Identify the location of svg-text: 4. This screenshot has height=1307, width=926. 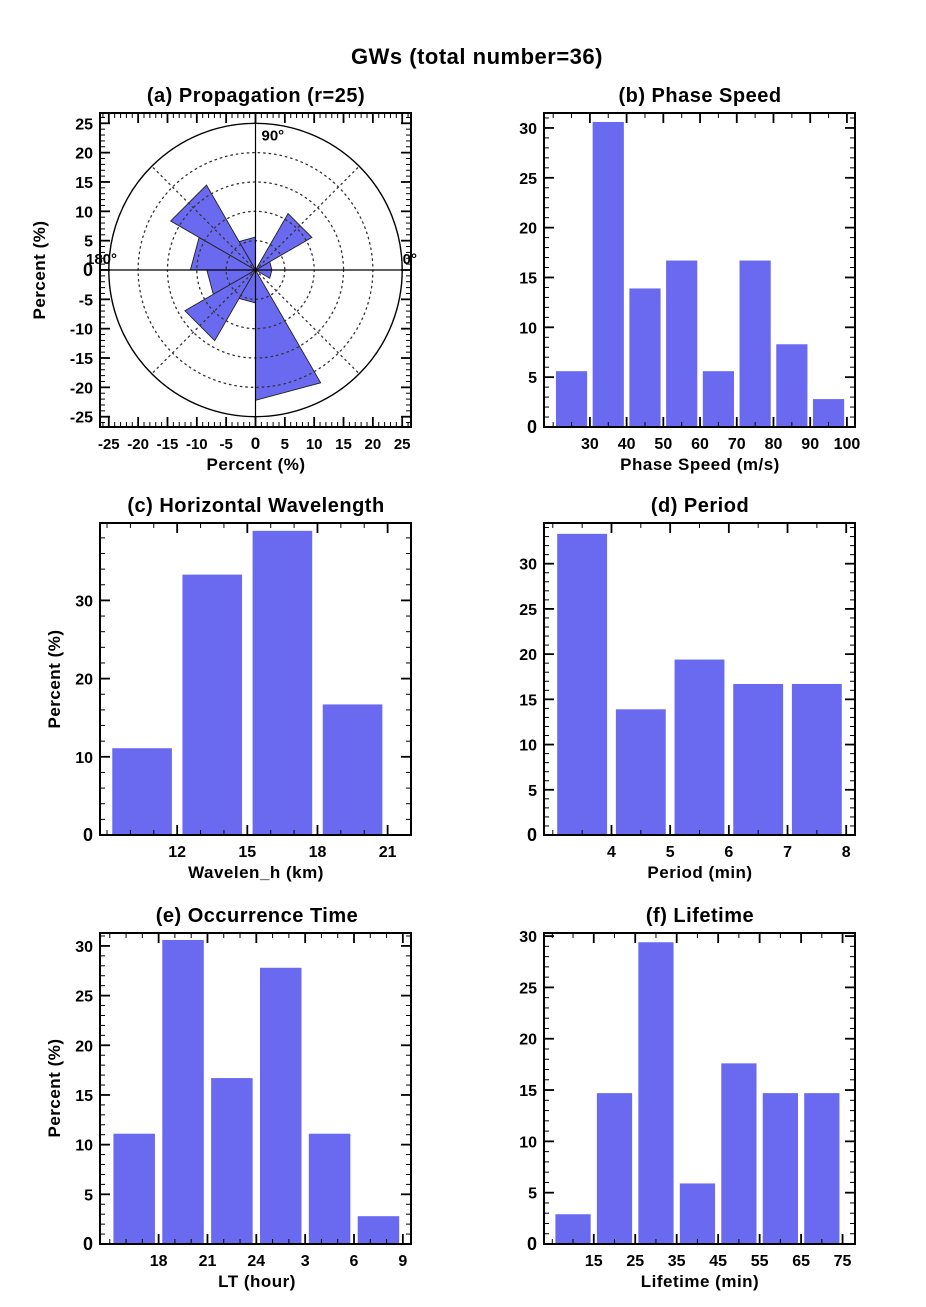
(611, 852).